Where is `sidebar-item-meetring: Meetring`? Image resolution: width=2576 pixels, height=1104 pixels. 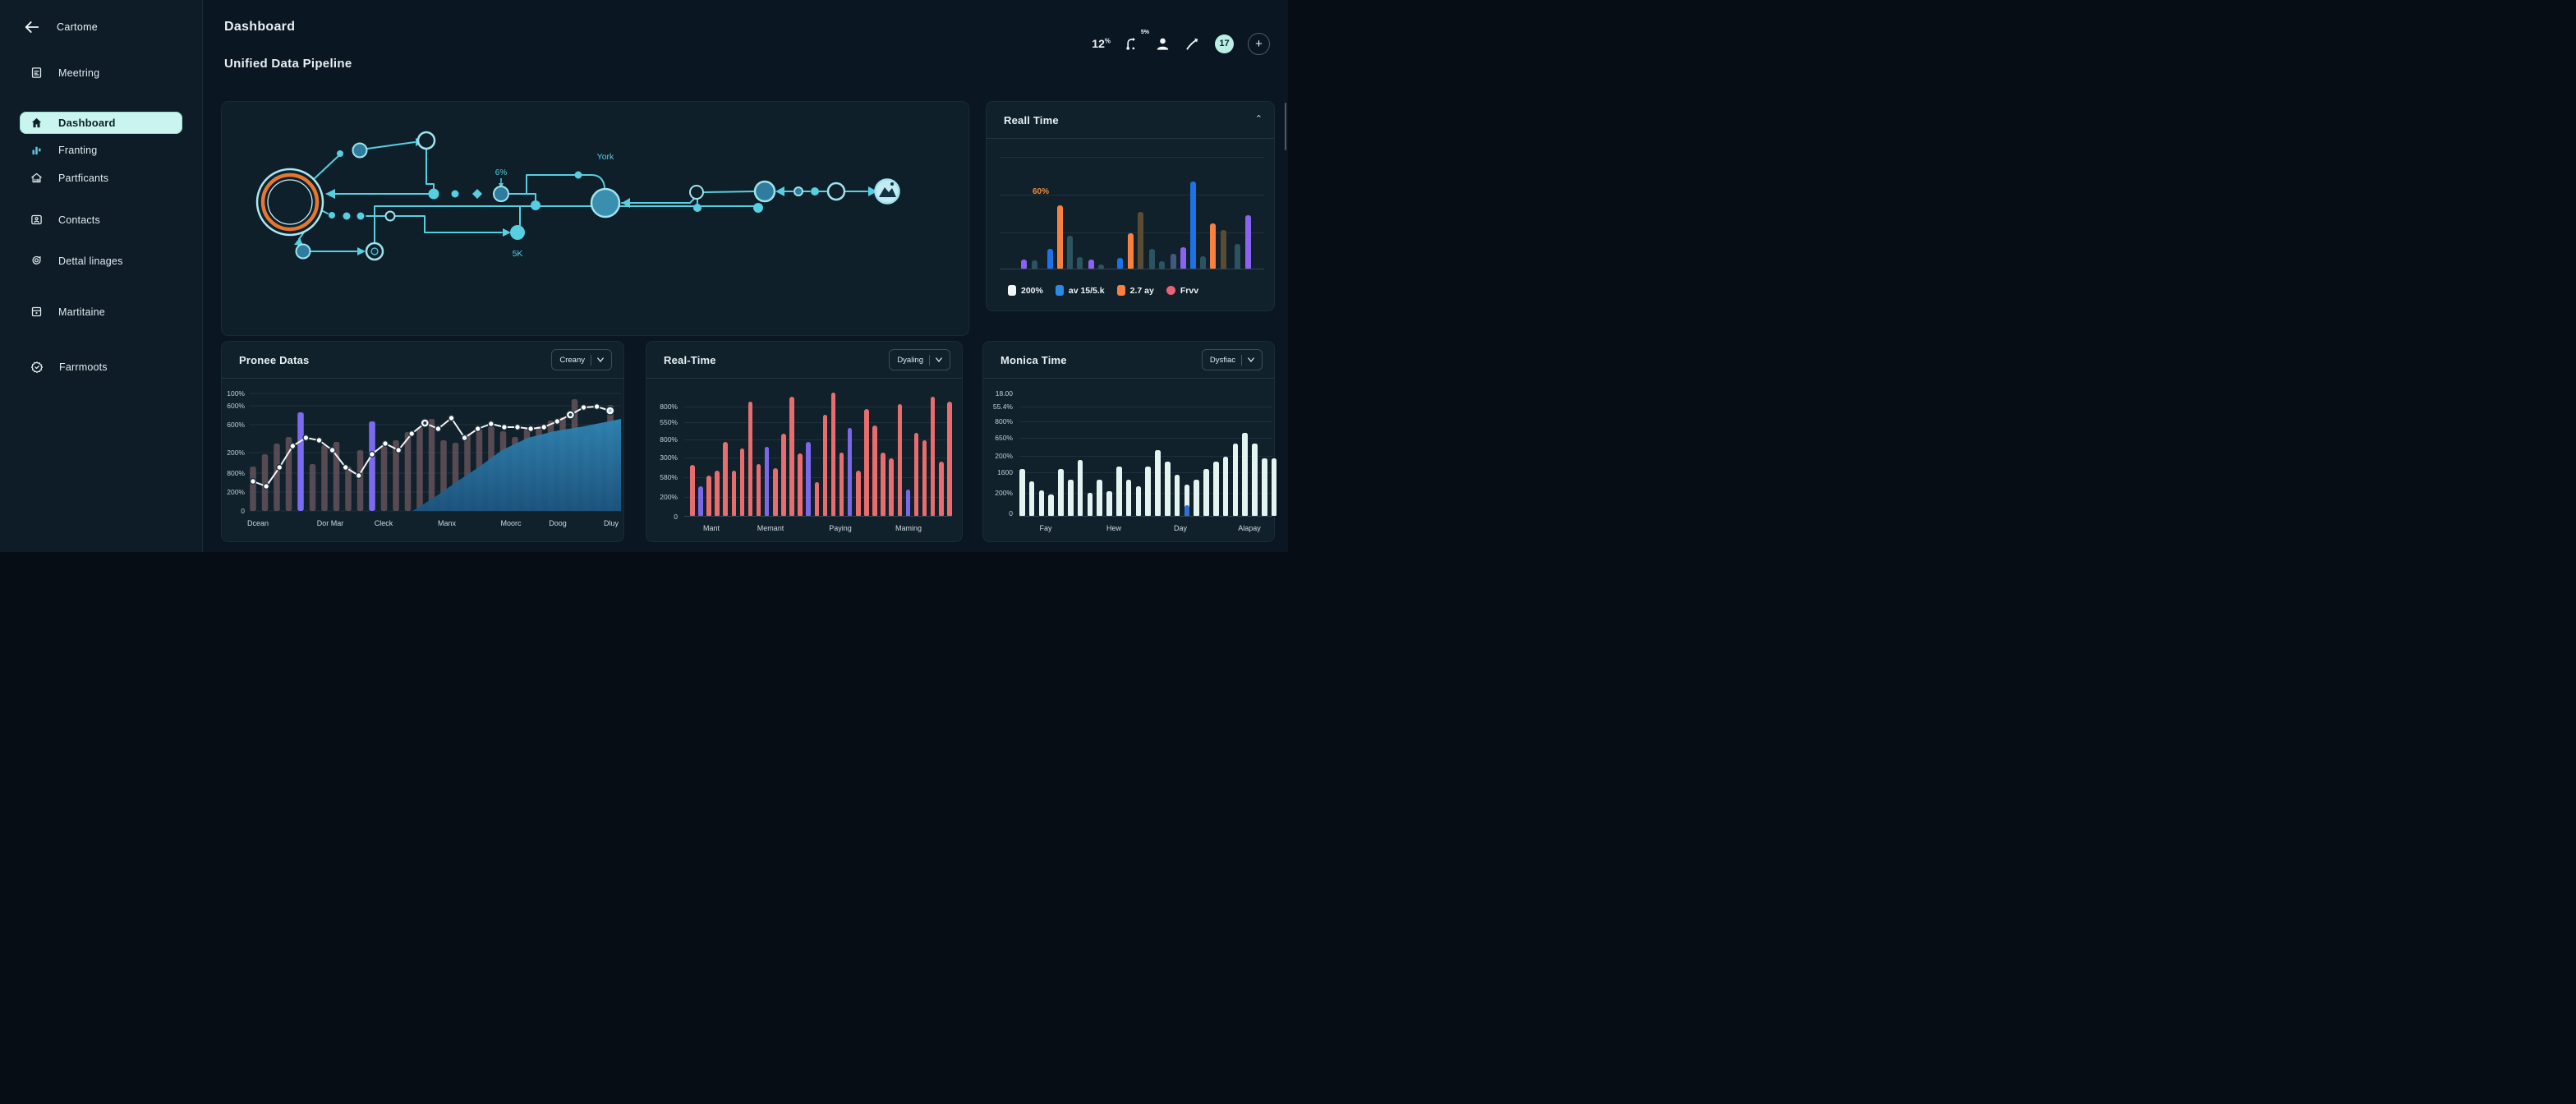
sidebar-item-meetring: Meetring is located at coordinates (101, 73).